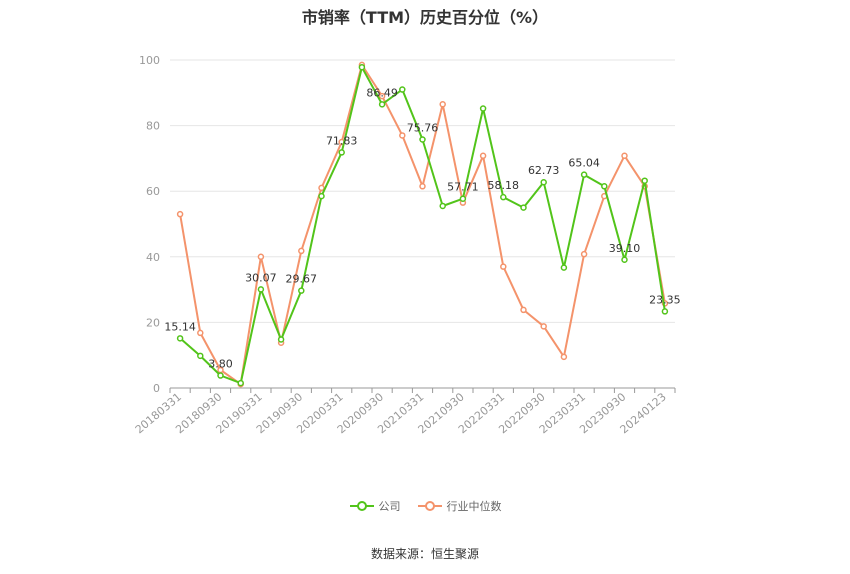  I want to click on legend: 公司 行业中位数, so click(425, 506).